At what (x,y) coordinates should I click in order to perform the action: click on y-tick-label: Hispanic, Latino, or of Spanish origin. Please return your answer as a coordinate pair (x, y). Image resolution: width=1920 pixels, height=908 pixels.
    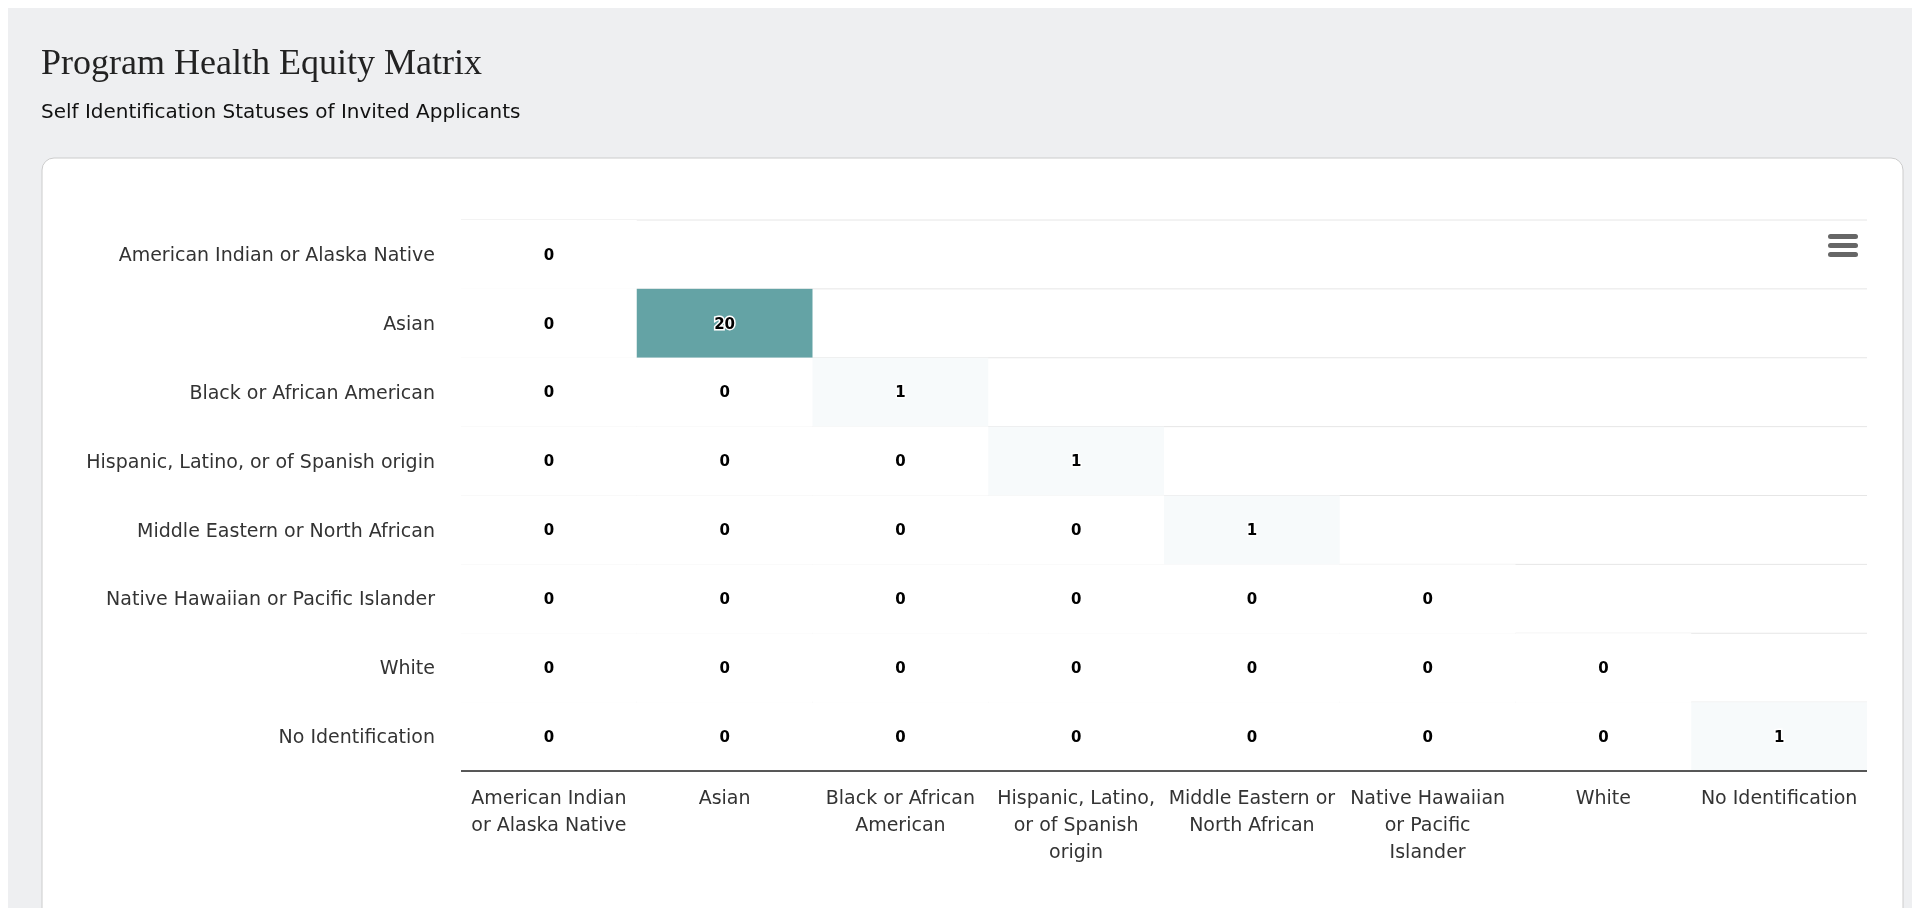
    Looking at the image, I should click on (260, 460).